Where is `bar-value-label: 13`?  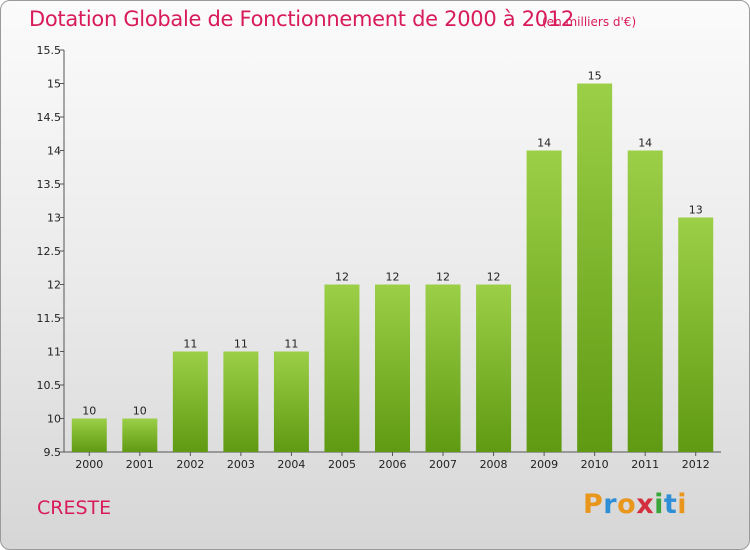 bar-value-label: 13 is located at coordinates (696, 210).